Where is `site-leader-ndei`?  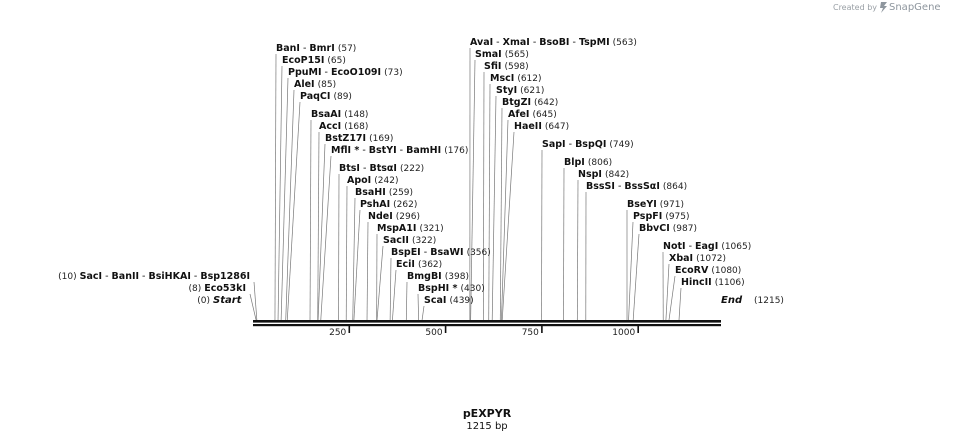
site-leader-ndei is located at coordinates (367, 271).